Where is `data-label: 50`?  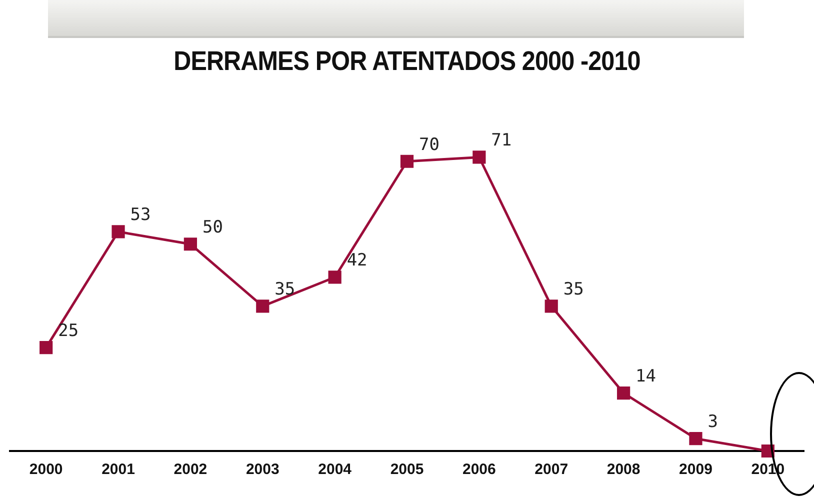
data-label: 50 is located at coordinates (212, 228).